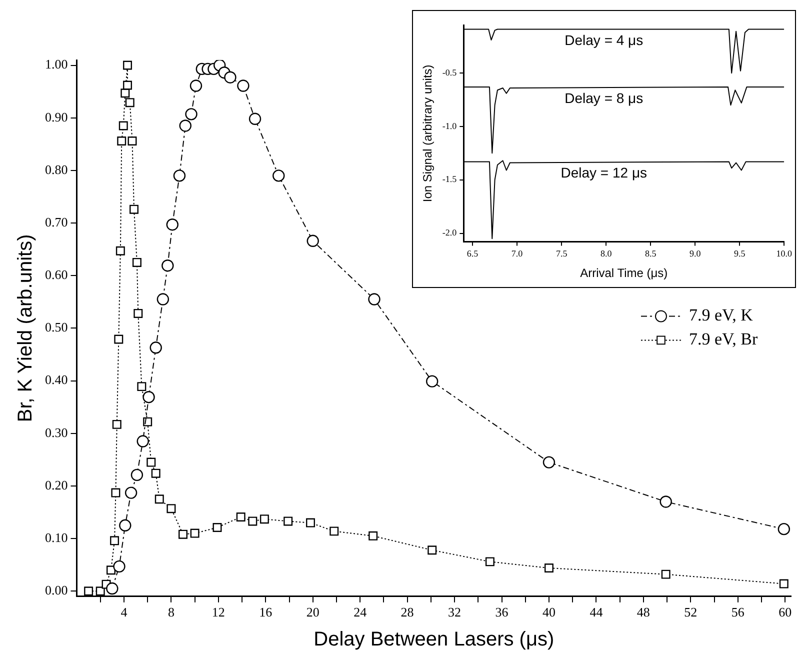 This screenshot has width=799, height=664. I want to click on series-label: Delay = 4 μs, so click(604, 40).